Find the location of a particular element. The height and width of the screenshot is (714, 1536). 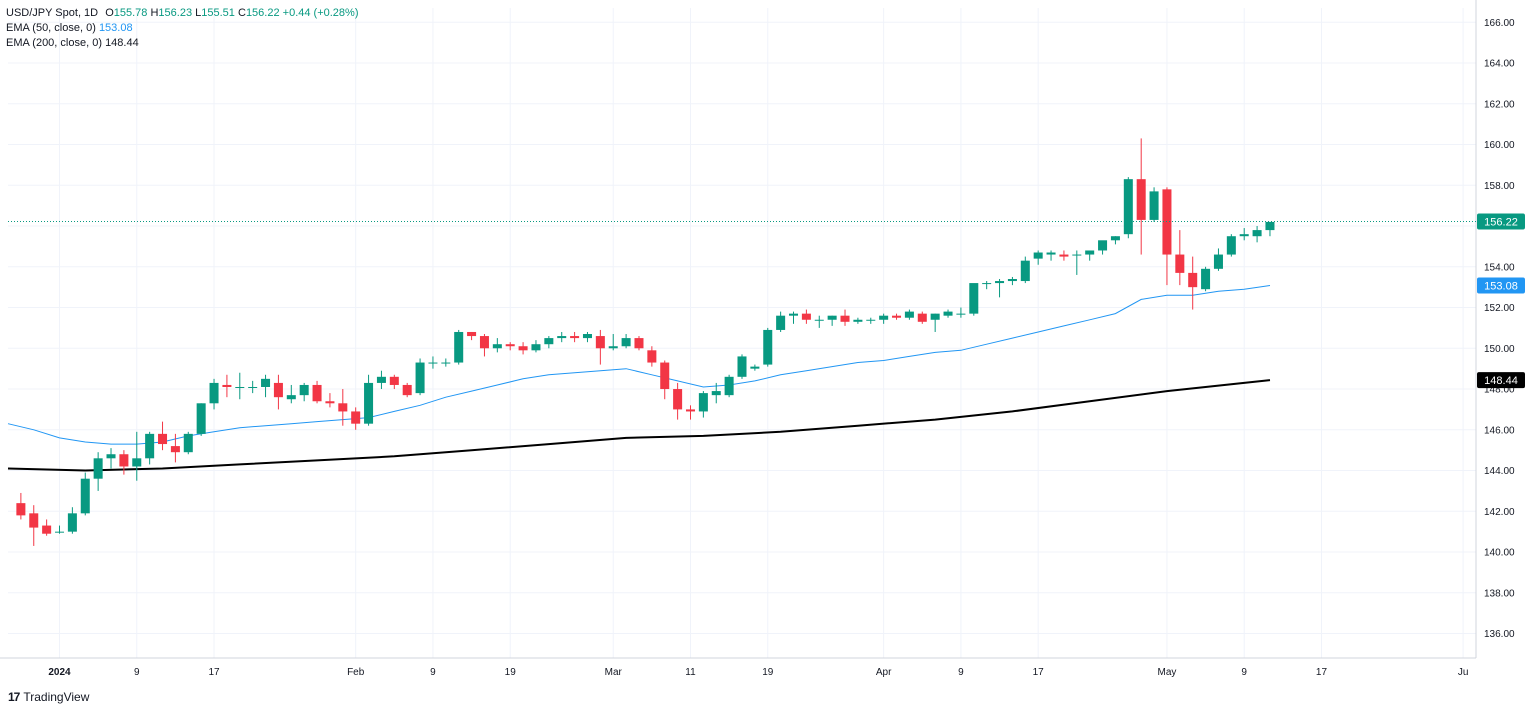

tradingview-logo: 17 TradingView is located at coordinates (48, 697).